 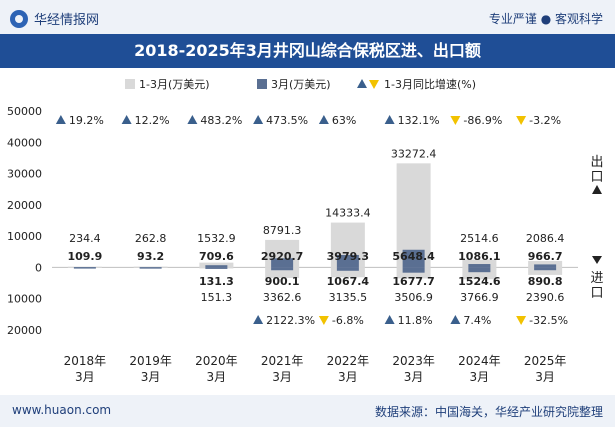 What do you see at coordinates (415, 320) in the screenshot?
I see `import-growth-label: 11.8%` at bounding box center [415, 320].